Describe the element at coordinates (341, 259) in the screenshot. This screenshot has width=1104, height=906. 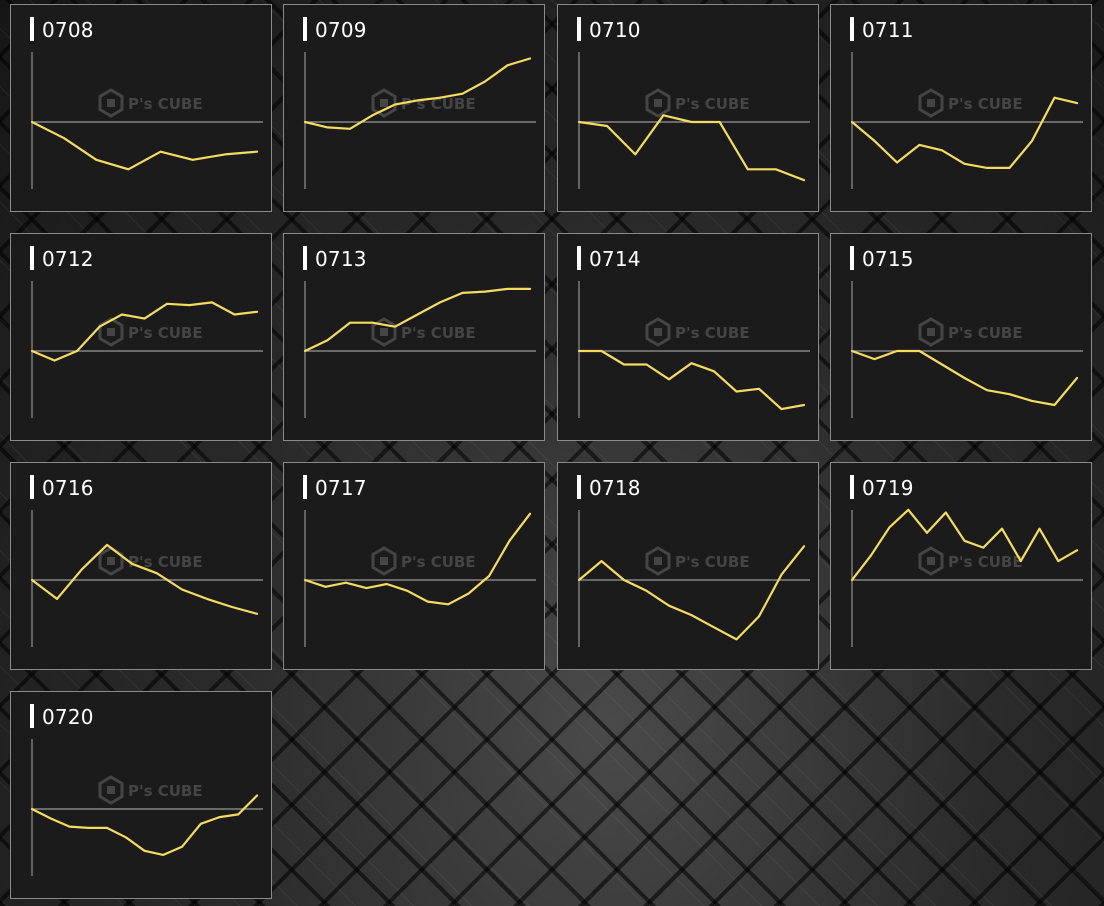
I see `chart-title: 0713` at that location.